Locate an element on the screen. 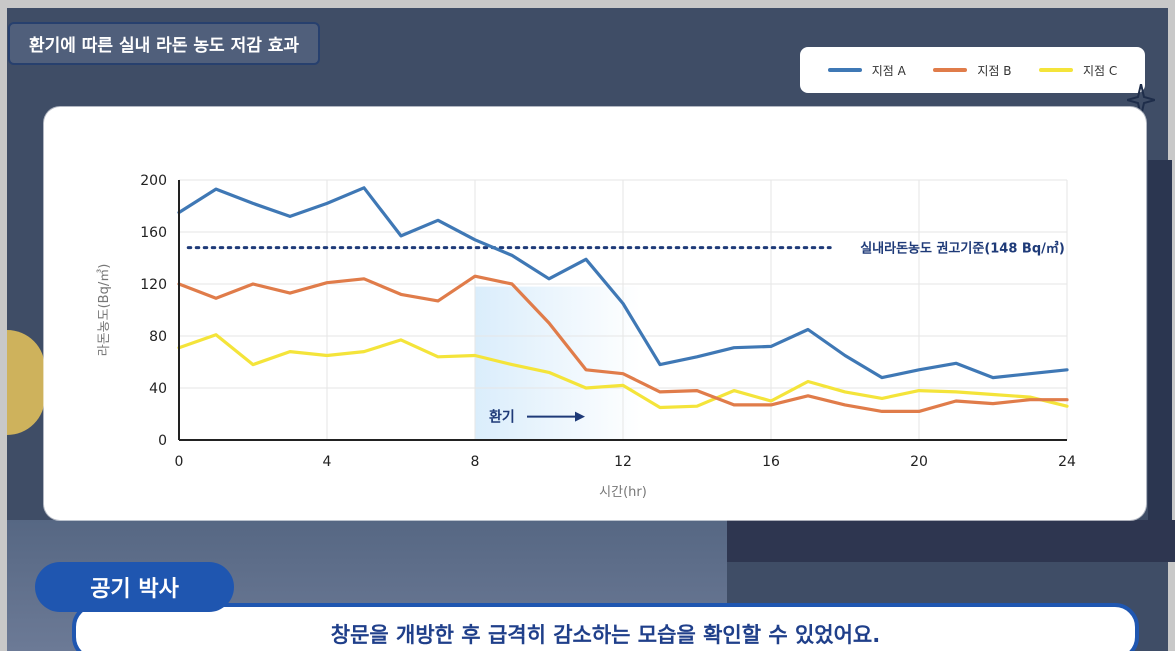 This screenshot has height=651, width=1175. frame-border-left is located at coordinates (3, 325).